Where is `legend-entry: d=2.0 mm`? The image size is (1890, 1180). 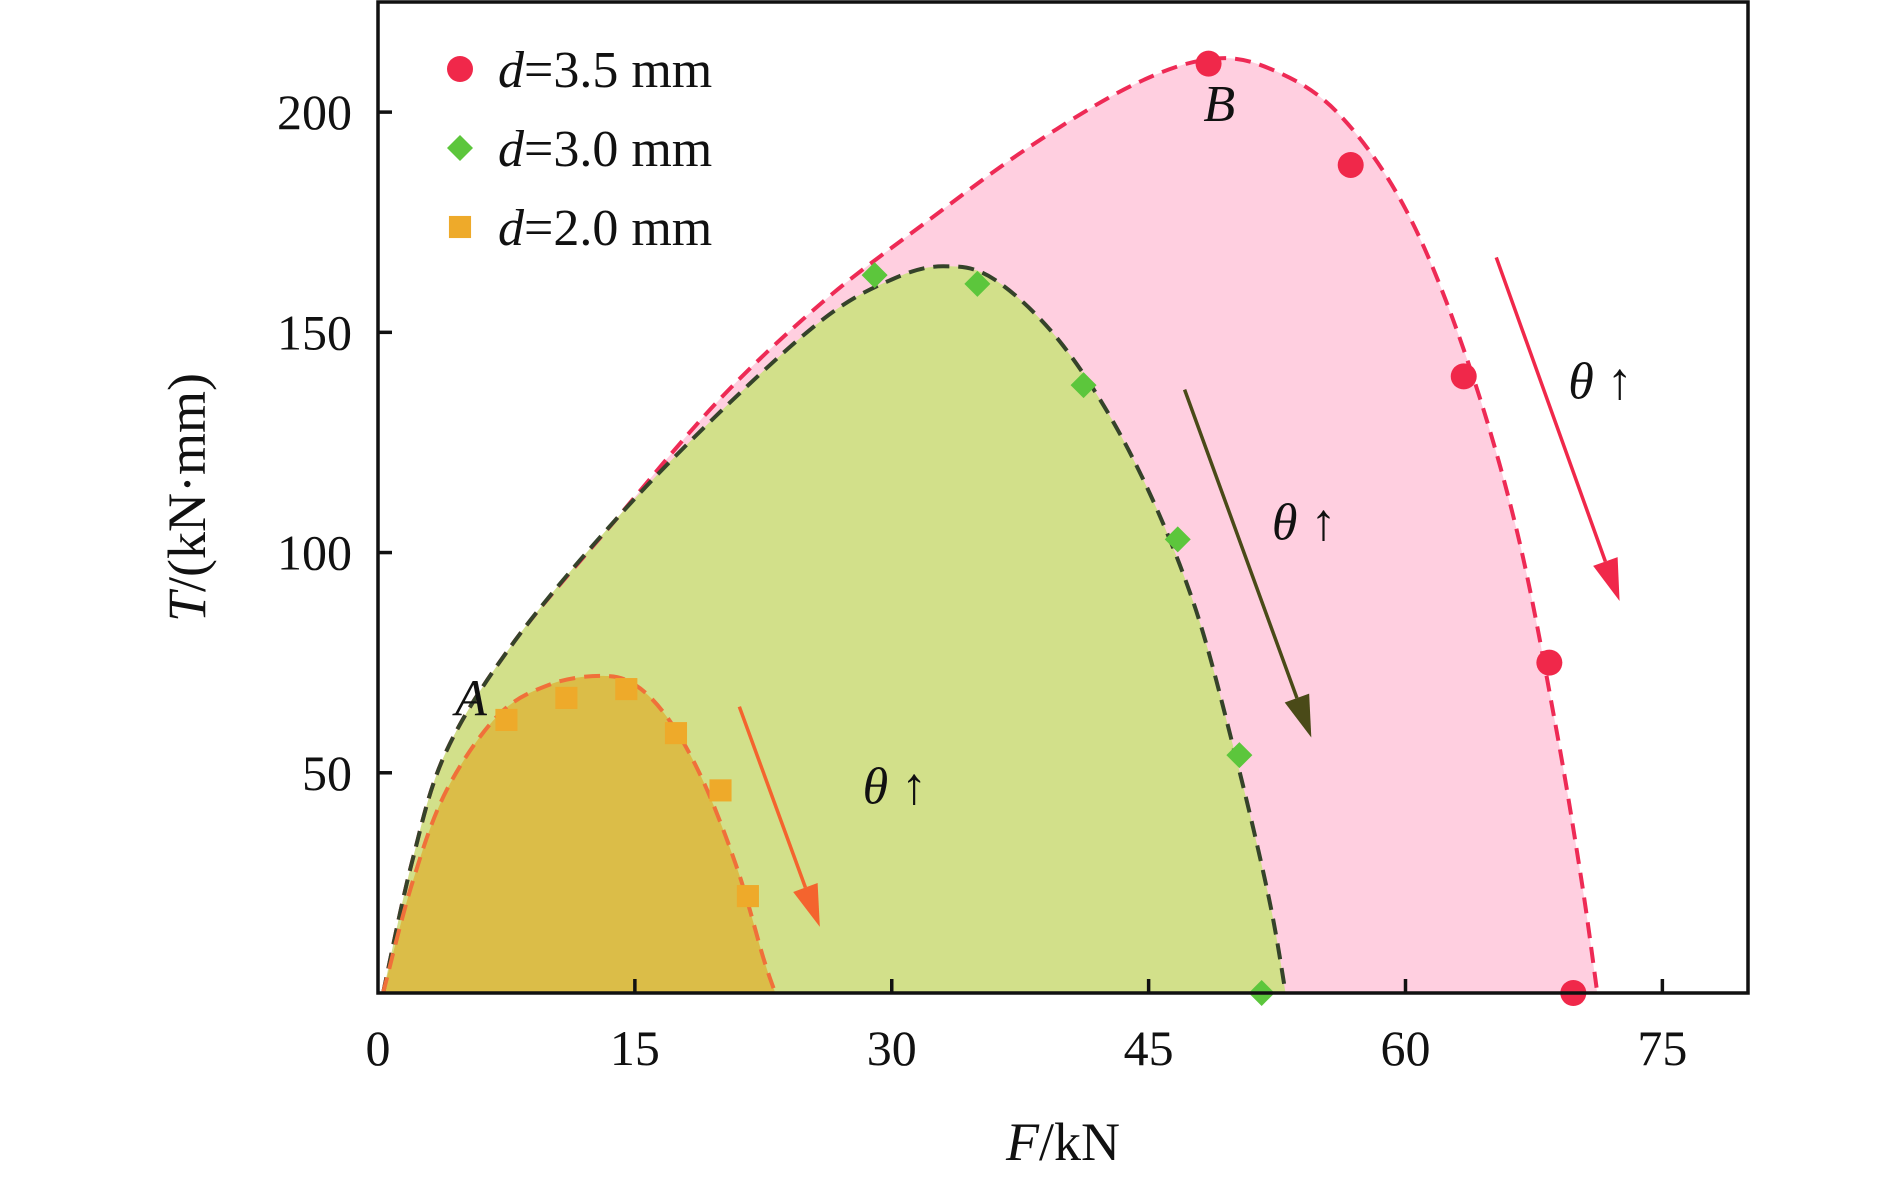 legend-entry: d=2.0 mm is located at coordinates (605, 228).